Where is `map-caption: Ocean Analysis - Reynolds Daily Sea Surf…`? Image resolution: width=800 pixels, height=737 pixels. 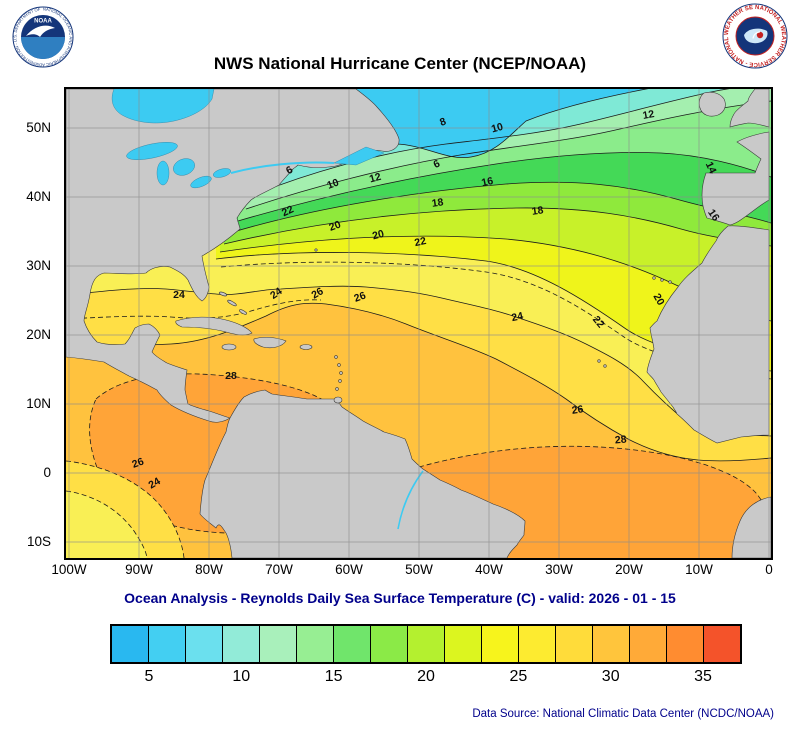 map-caption: Ocean Analysis - Reynolds Daily Sea Surf… is located at coordinates (400, 598).